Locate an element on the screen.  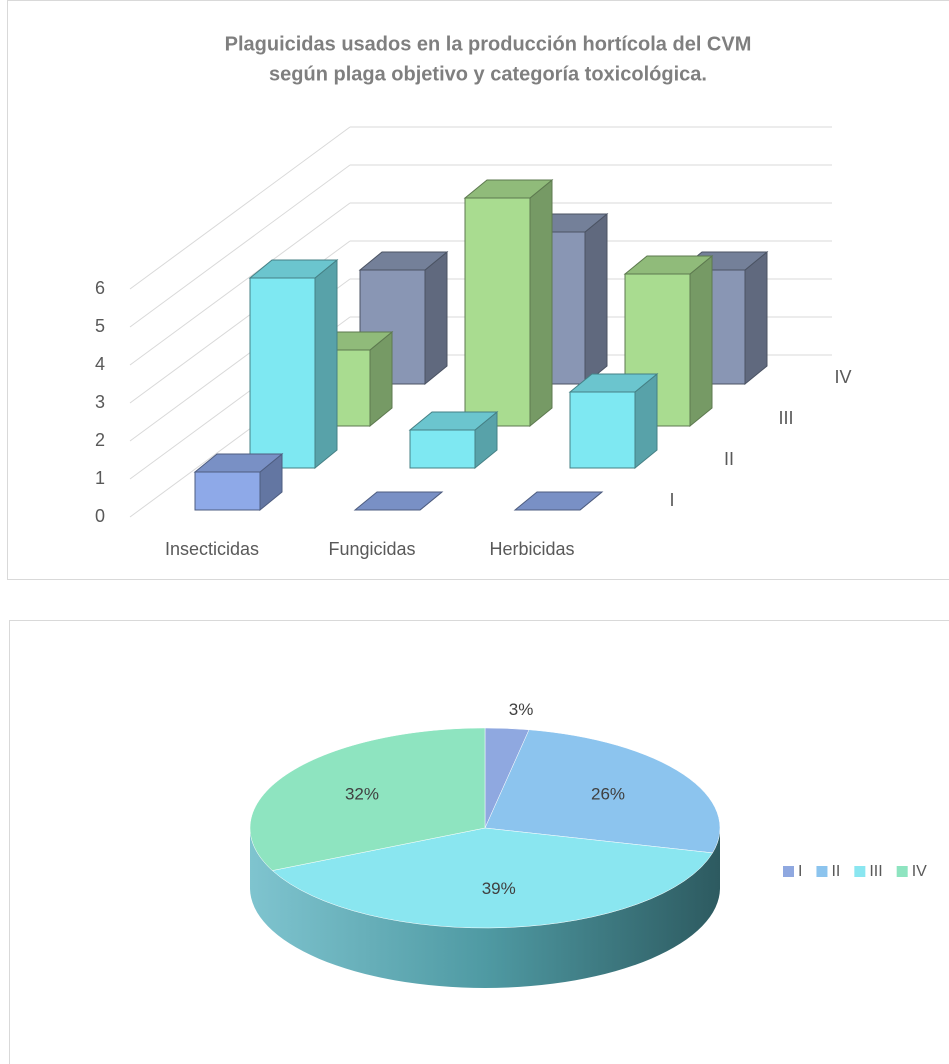
y-tick-label: 0 is located at coordinates (100, 516).